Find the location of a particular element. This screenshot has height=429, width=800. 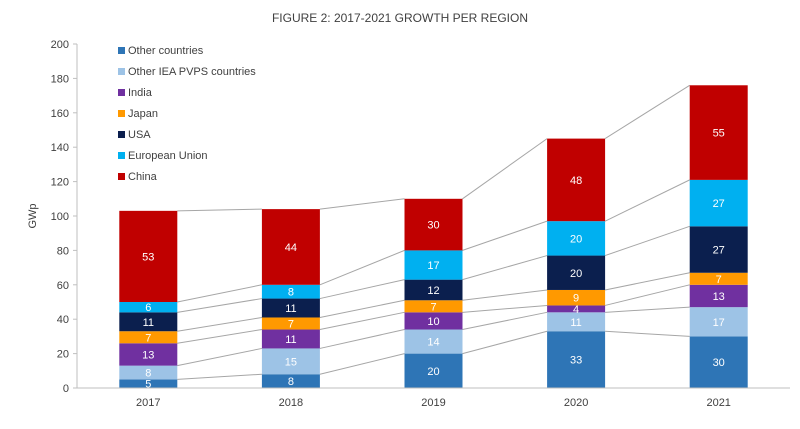

data-label: 44 is located at coordinates (291, 248).